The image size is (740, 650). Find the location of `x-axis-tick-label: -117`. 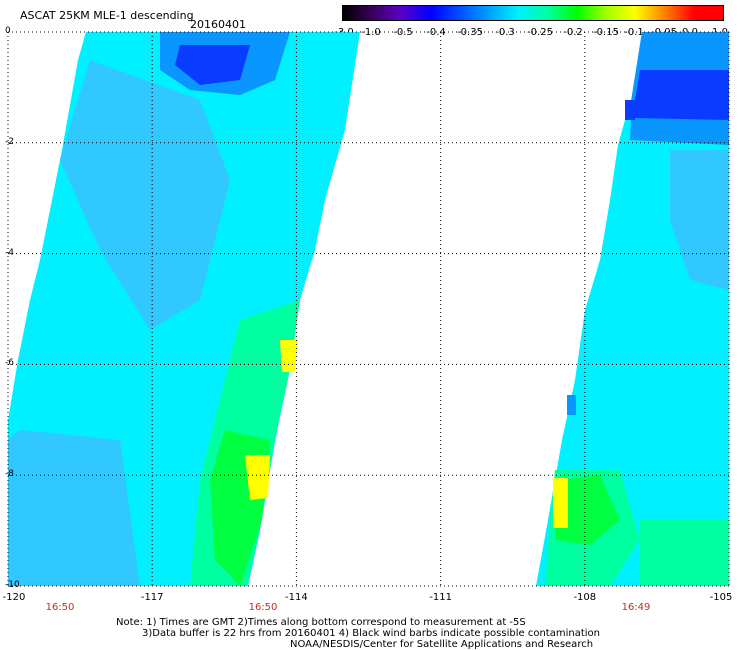

x-axis-tick-label: -117 is located at coordinates (152, 597).